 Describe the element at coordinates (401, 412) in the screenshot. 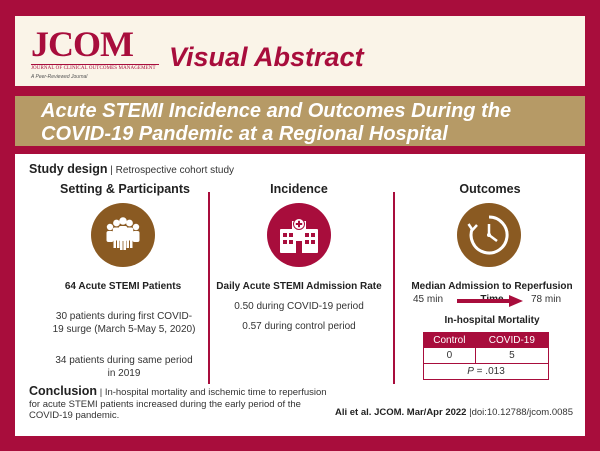

I see `citation-authors: Ali et al. JCOM. Mar/Apr 2022` at that location.